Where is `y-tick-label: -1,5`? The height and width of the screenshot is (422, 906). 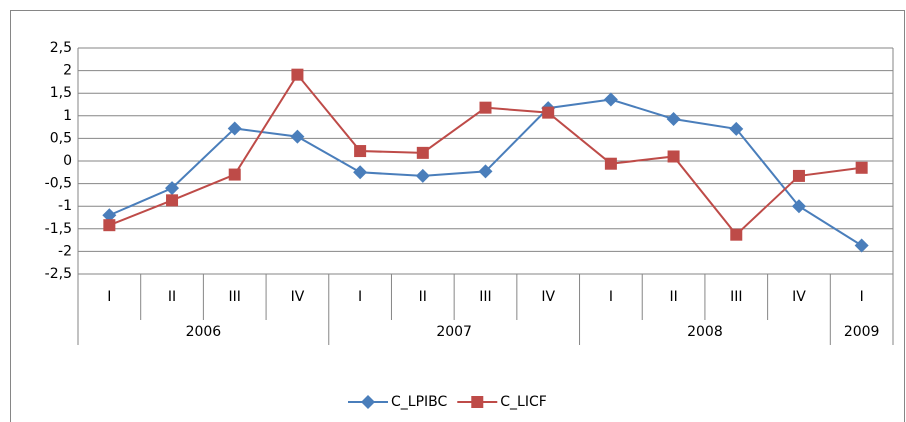
y-tick-label: -1,5 is located at coordinates (58, 229).